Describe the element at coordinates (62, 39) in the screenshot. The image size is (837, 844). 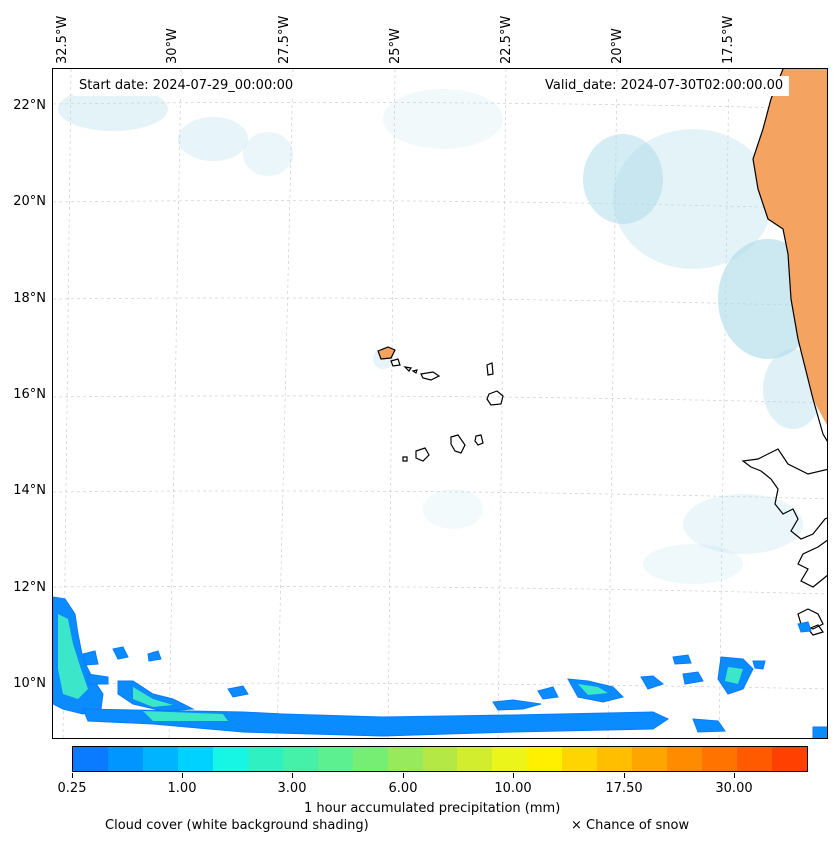
I see `longitude-label: 32.5°W` at that location.